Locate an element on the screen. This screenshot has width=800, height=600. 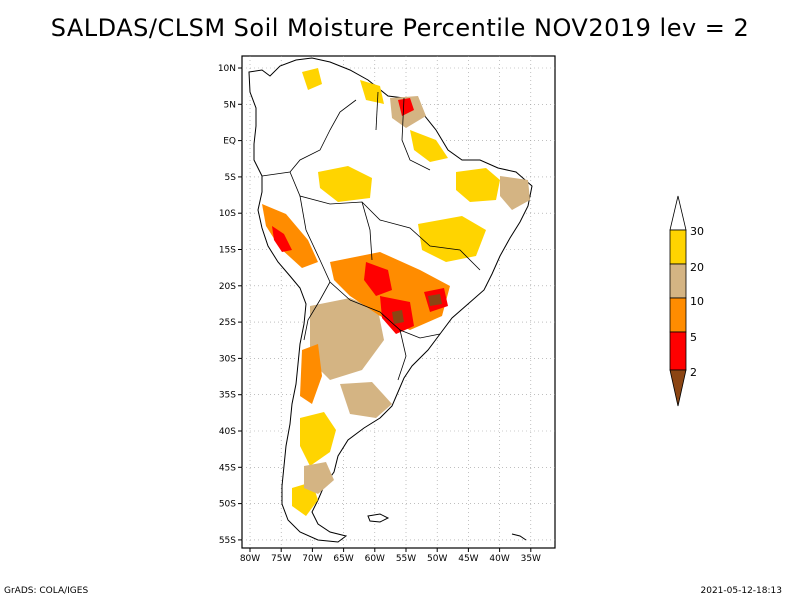
longitude-label: 80W is located at coordinates (250, 559).